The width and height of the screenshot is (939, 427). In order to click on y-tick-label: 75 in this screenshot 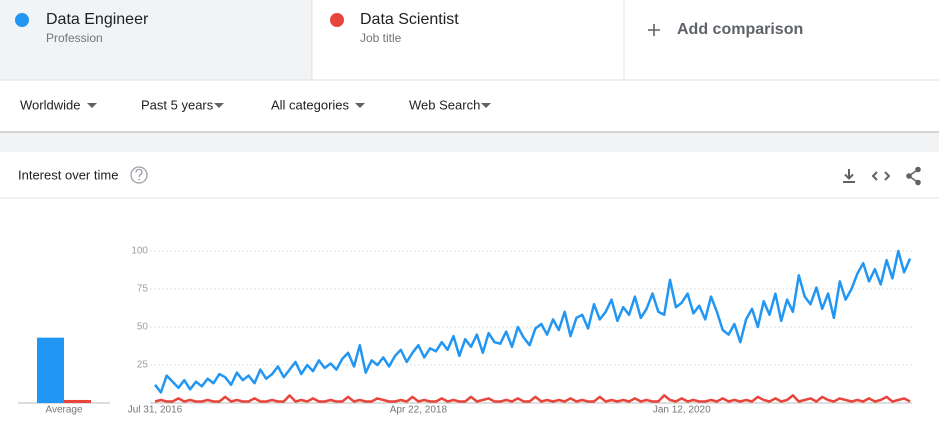, I will do `click(143, 289)`.